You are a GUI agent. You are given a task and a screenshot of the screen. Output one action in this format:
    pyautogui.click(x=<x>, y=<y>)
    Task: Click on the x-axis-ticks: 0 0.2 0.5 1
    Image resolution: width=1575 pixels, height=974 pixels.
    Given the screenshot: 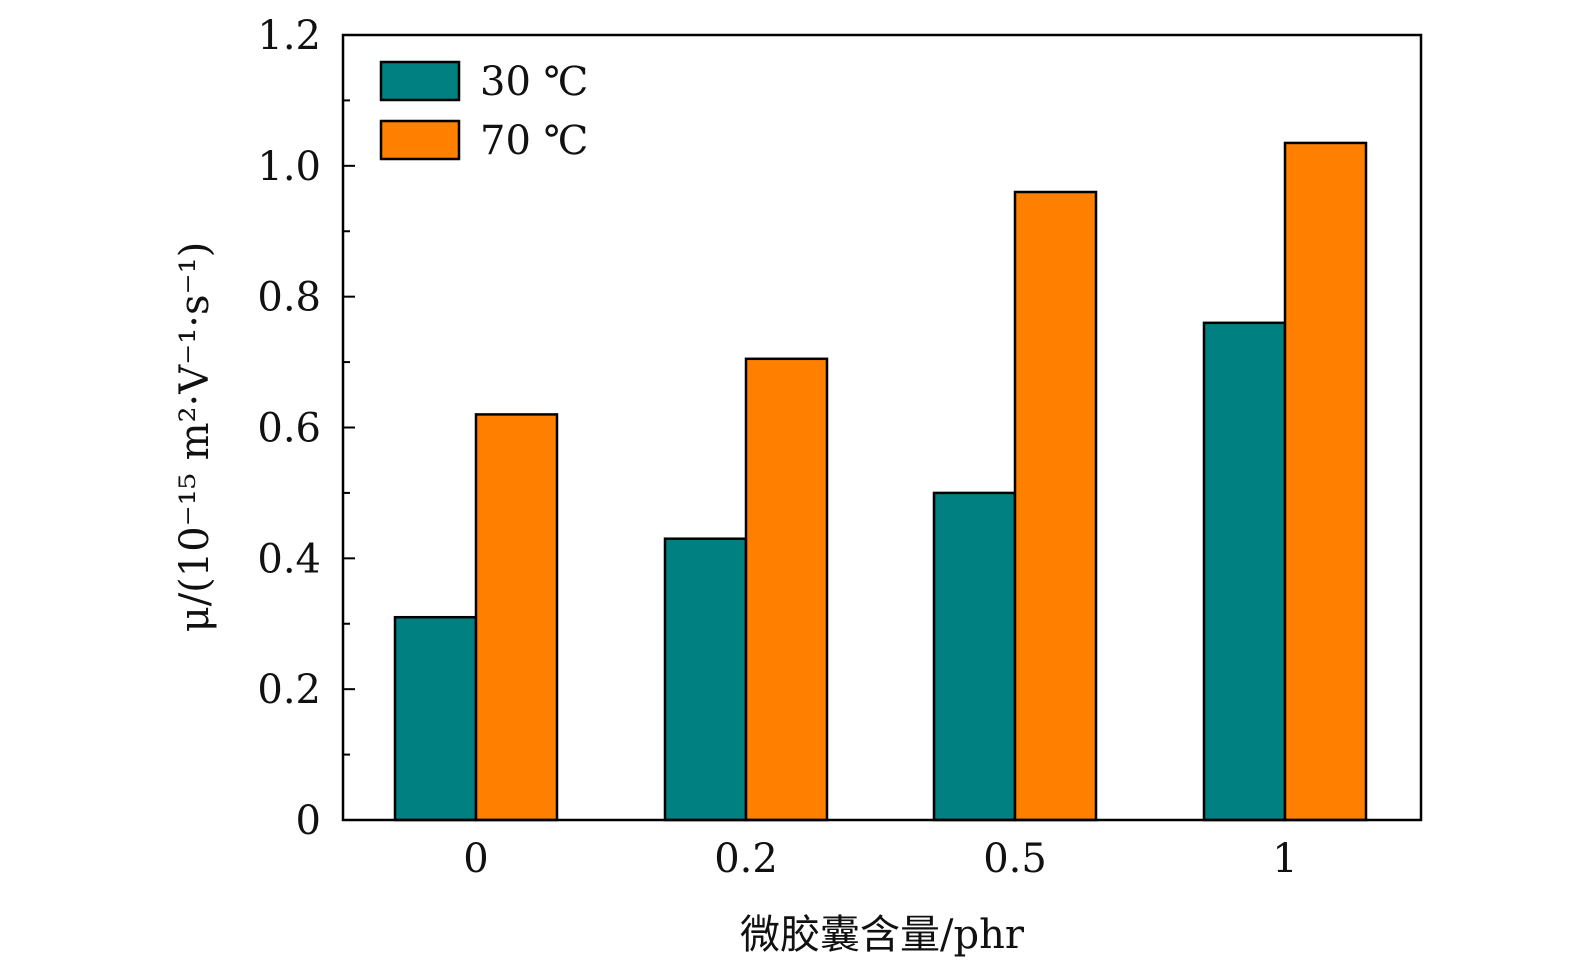 What is the action you would take?
    pyautogui.click(x=880, y=859)
    